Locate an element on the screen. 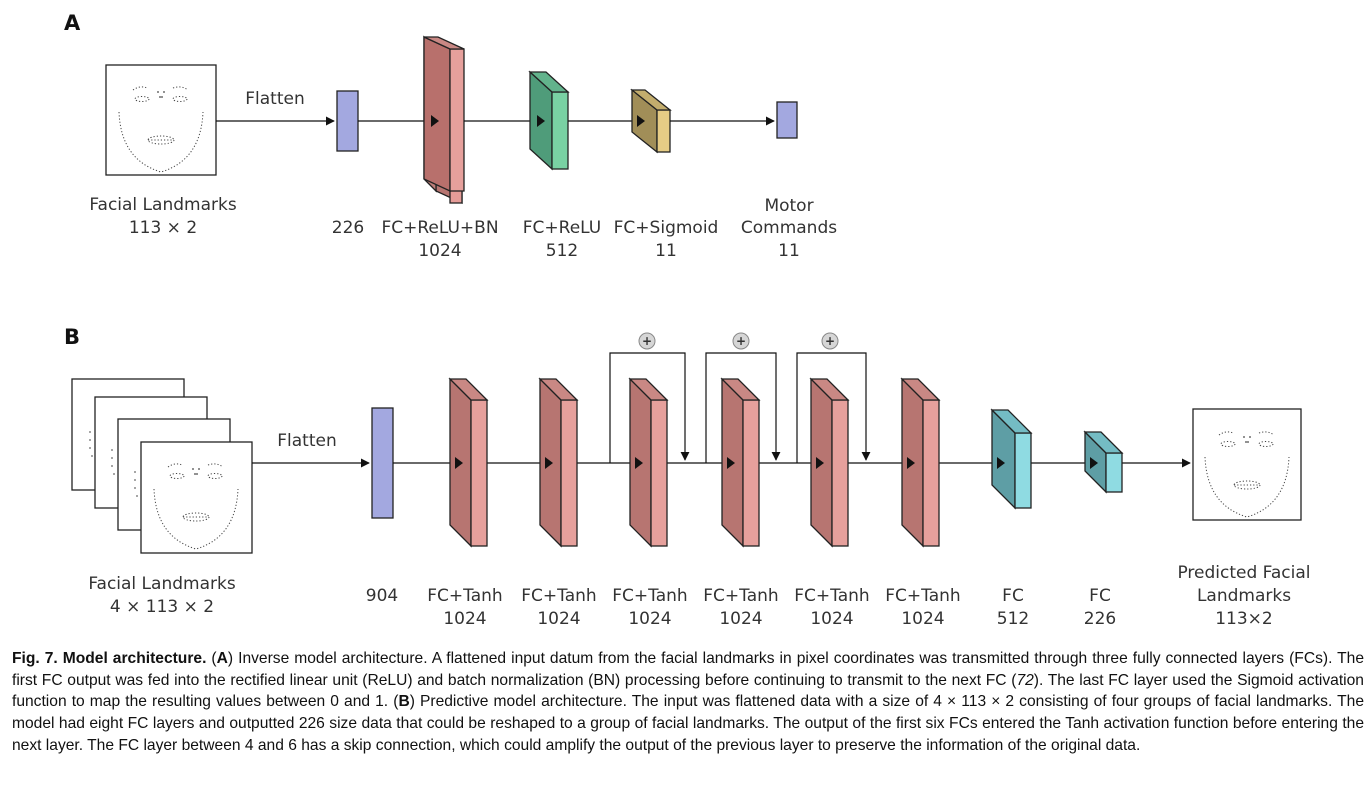 The height and width of the screenshot is (807, 1372). panel-b-layer-size: 226 is located at coordinates (1100, 619).